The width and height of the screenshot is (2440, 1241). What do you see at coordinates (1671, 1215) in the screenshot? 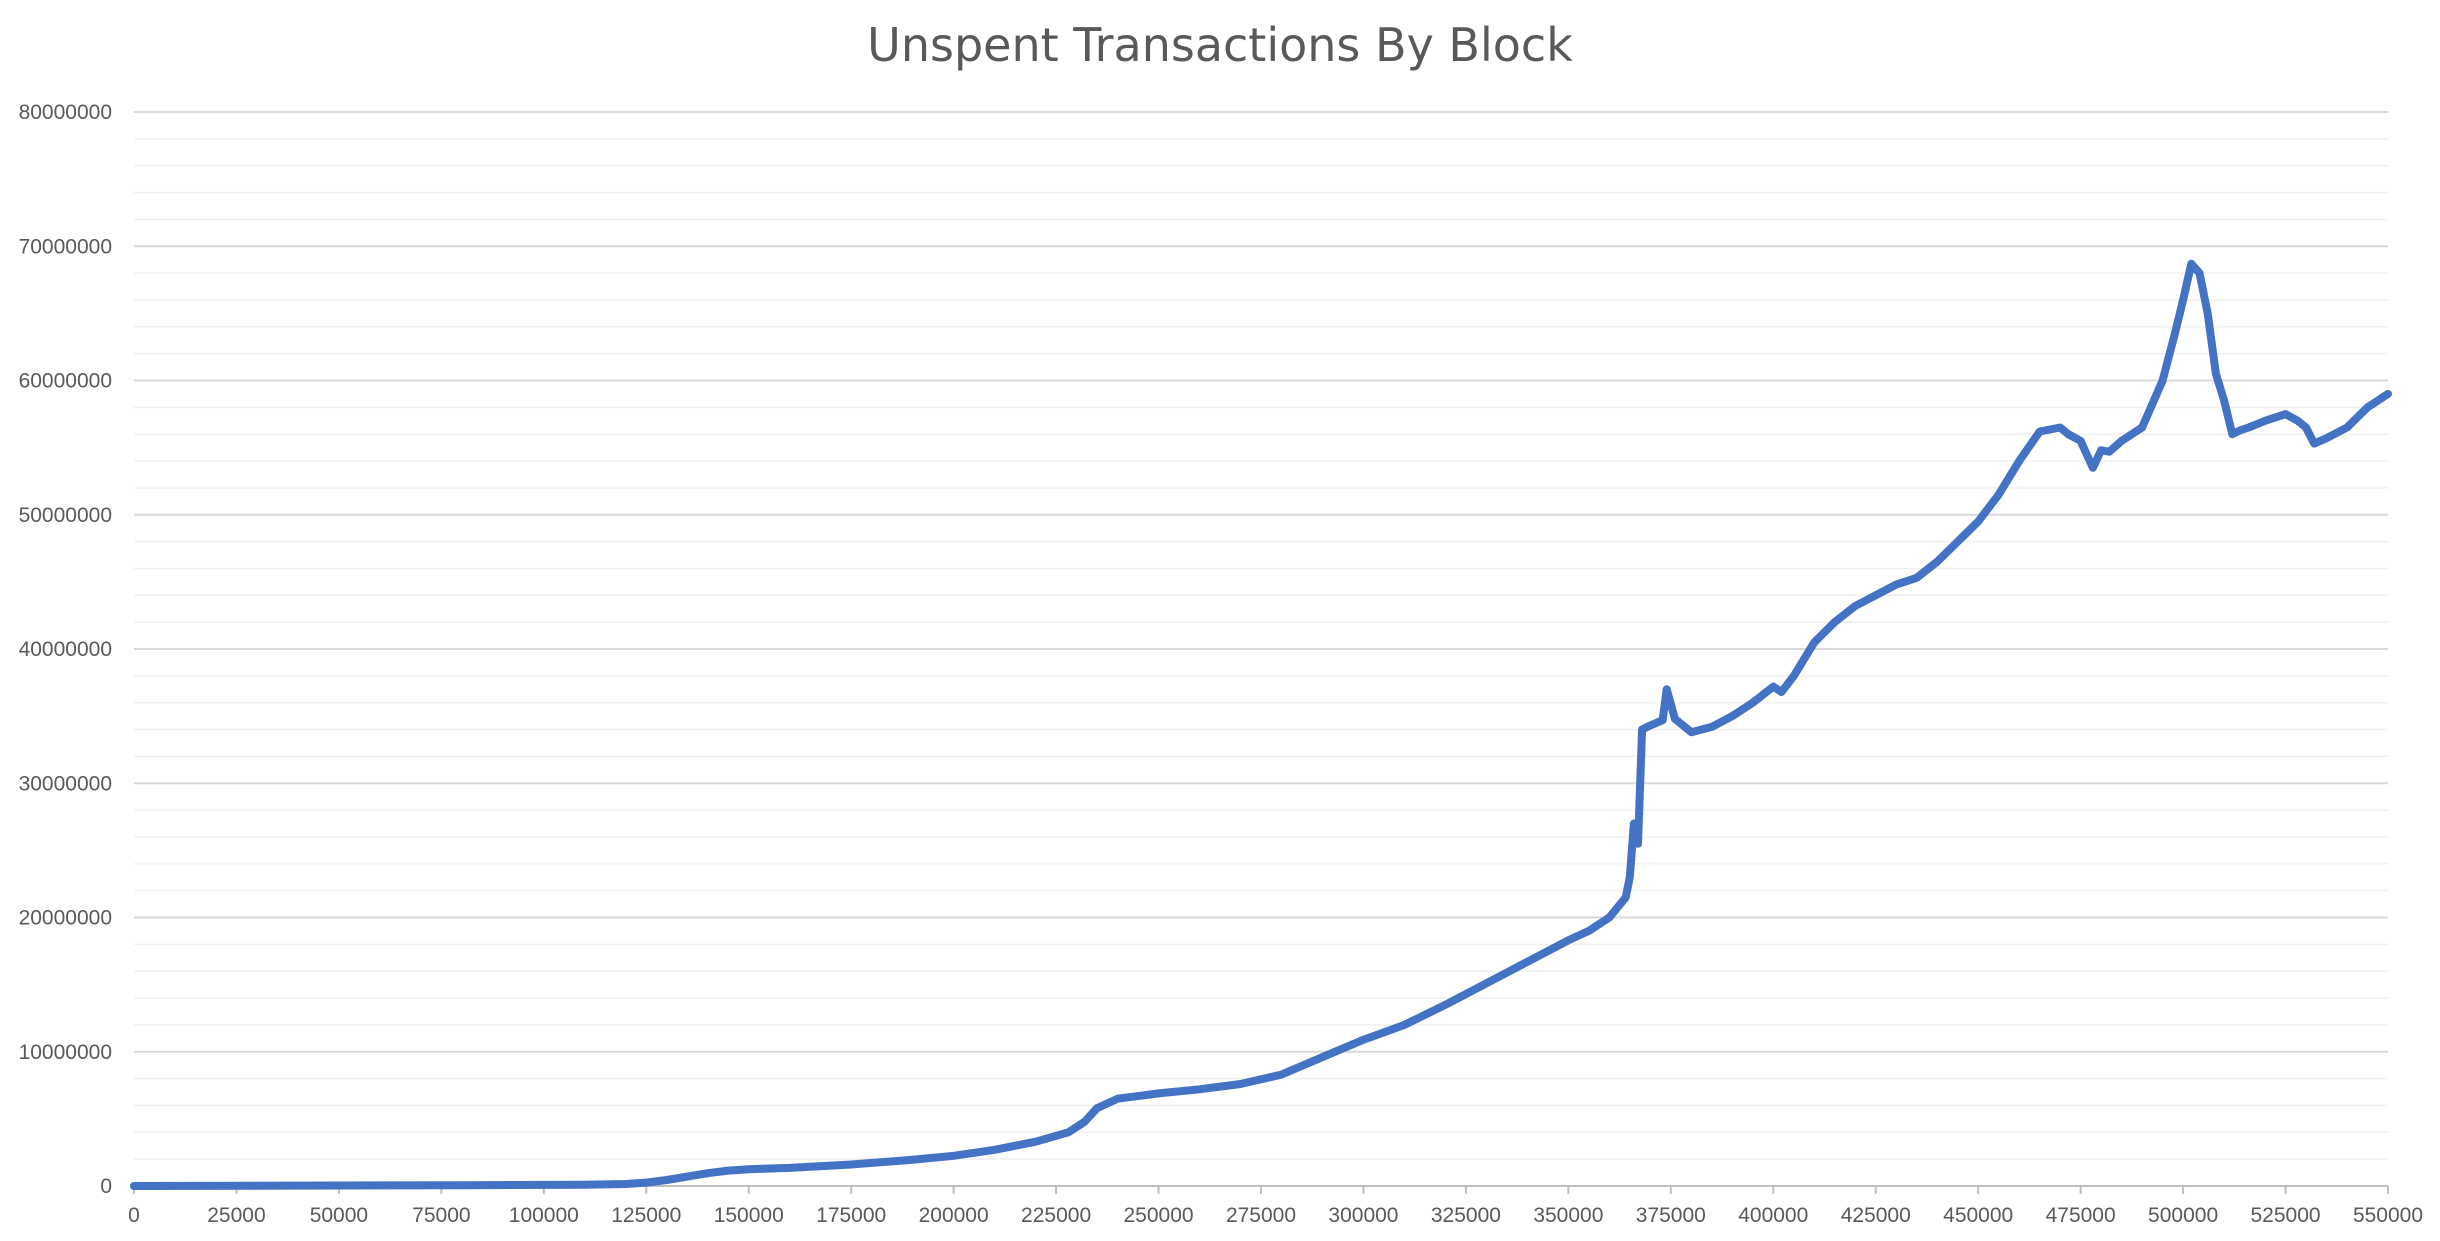
I see `x-tick-label: 375000` at bounding box center [1671, 1215].